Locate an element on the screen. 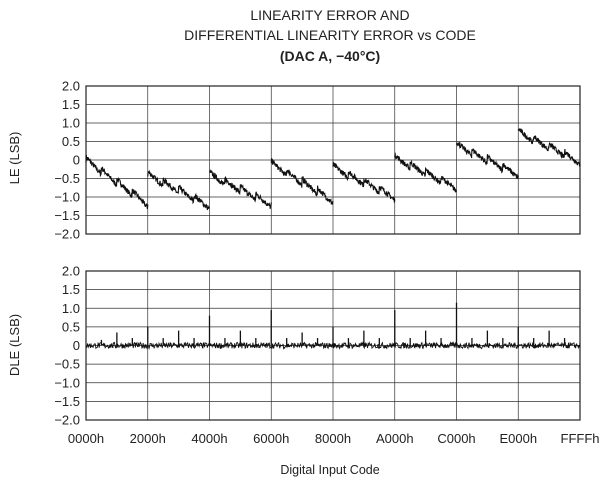  chart-title-line-2: DIFFERENTIAL LINEARITY ERROR vs CODE is located at coordinates (330, 35).